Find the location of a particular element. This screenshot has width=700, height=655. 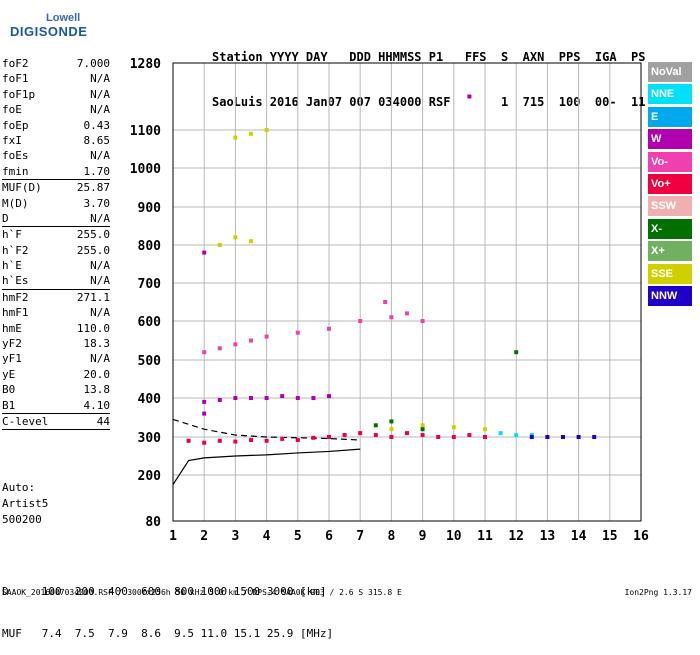

param-row: foEp 0.43 is located at coordinates (56, 125).